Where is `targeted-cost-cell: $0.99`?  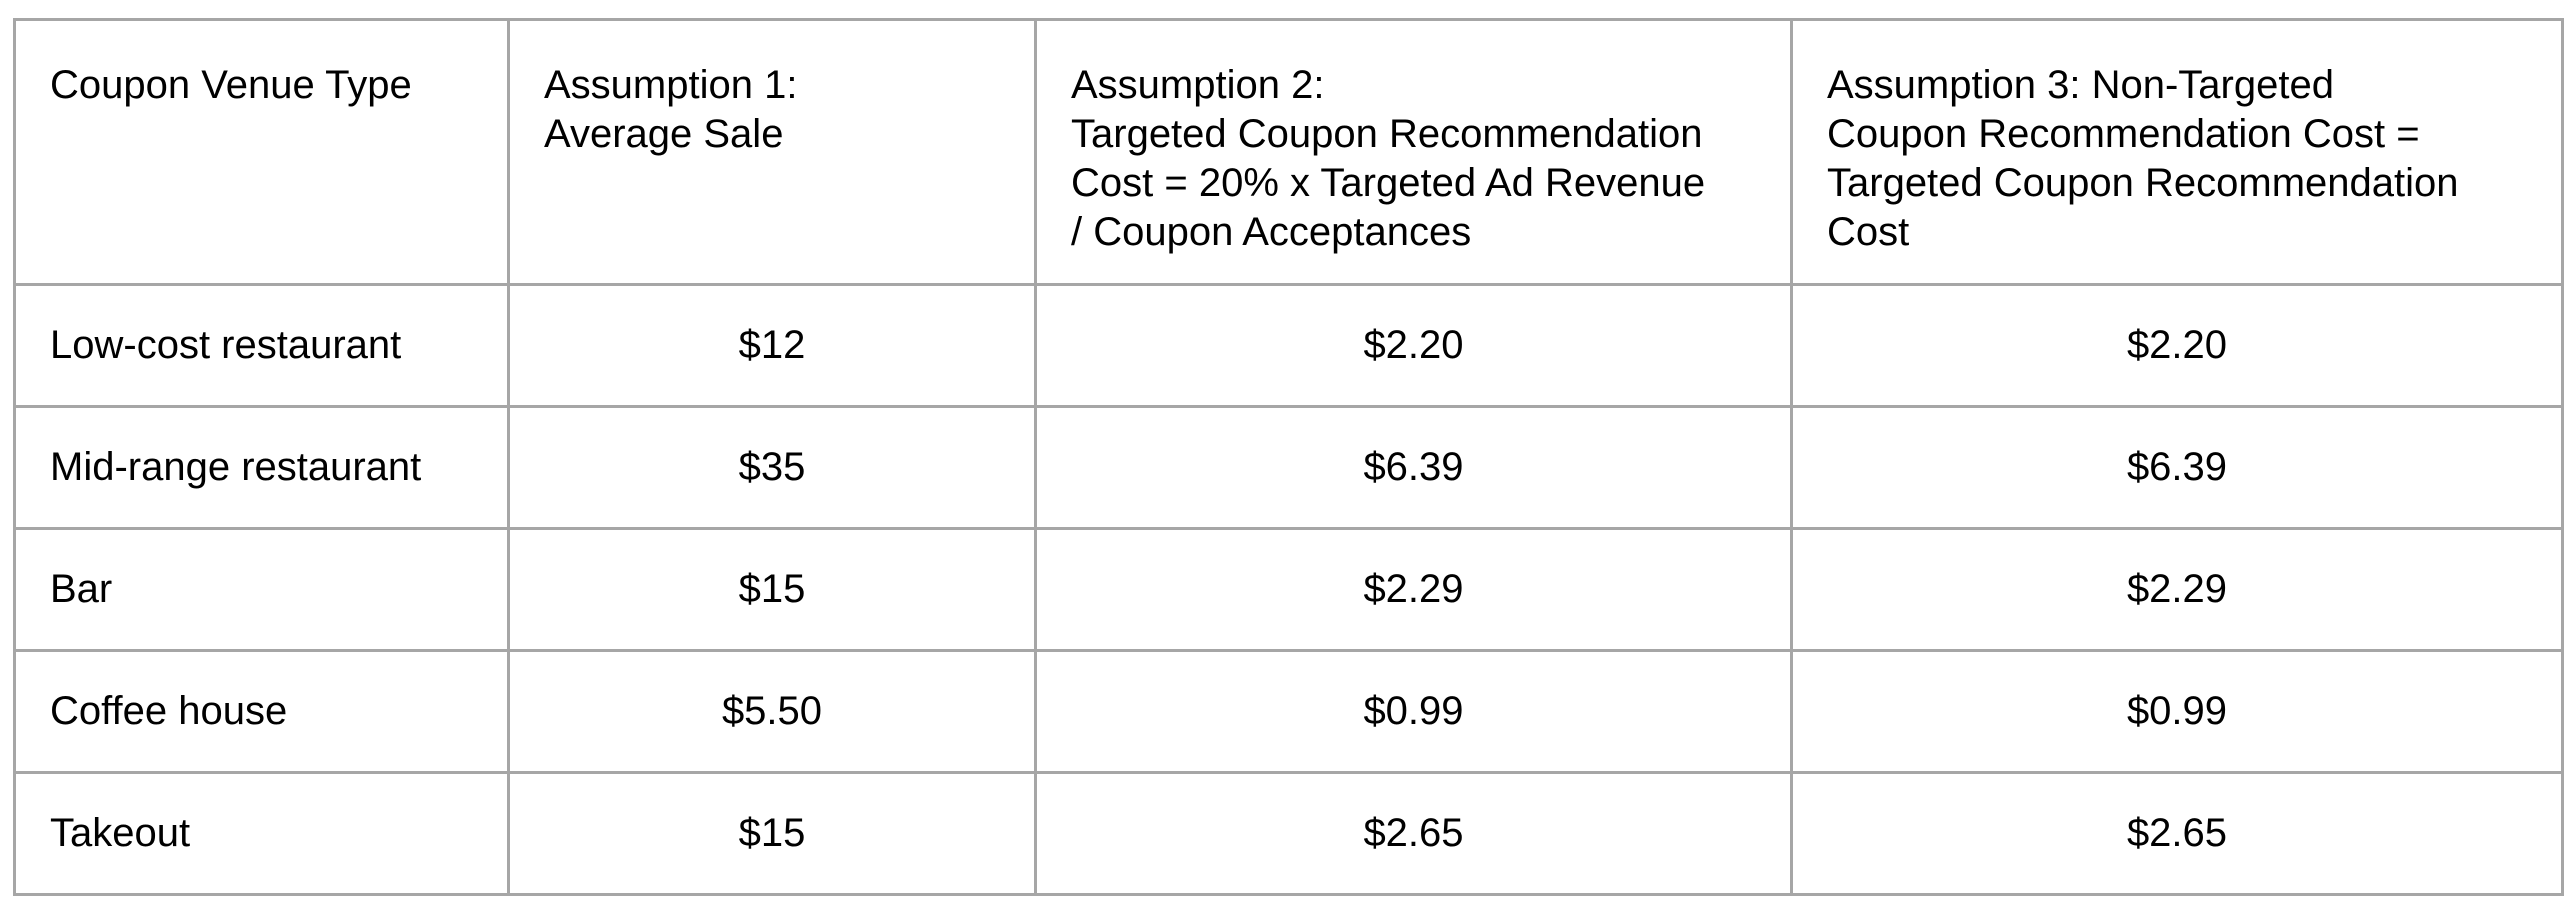 targeted-cost-cell: $0.99 is located at coordinates (1413, 711).